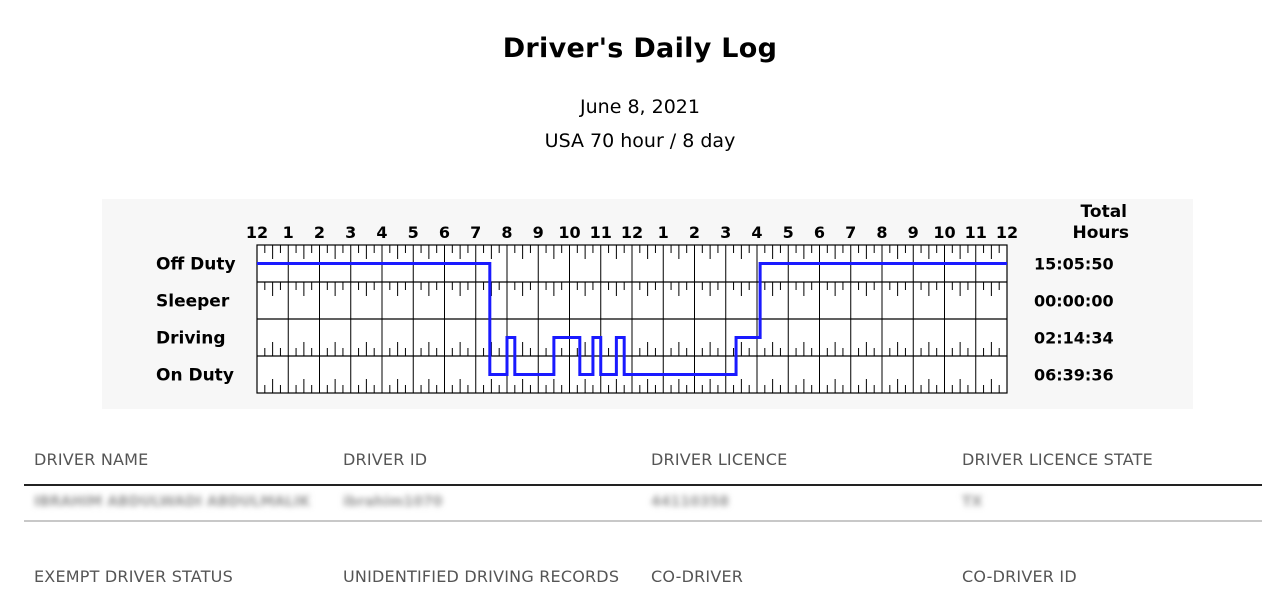 Image resolution: width=1280 pixels, height=594 pixels. Describe the element at coordinates (640, 107) in the screenshot. I see `log-date: June 8, 2021` at that location.